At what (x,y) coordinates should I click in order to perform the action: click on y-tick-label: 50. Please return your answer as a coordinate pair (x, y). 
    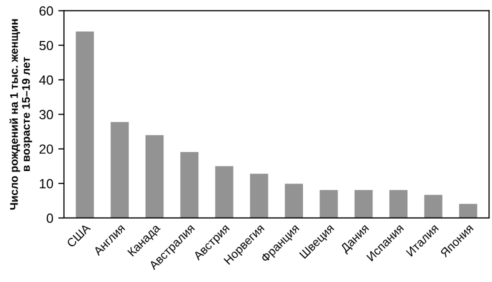
    Looking at the image, I should click on (46, 45).